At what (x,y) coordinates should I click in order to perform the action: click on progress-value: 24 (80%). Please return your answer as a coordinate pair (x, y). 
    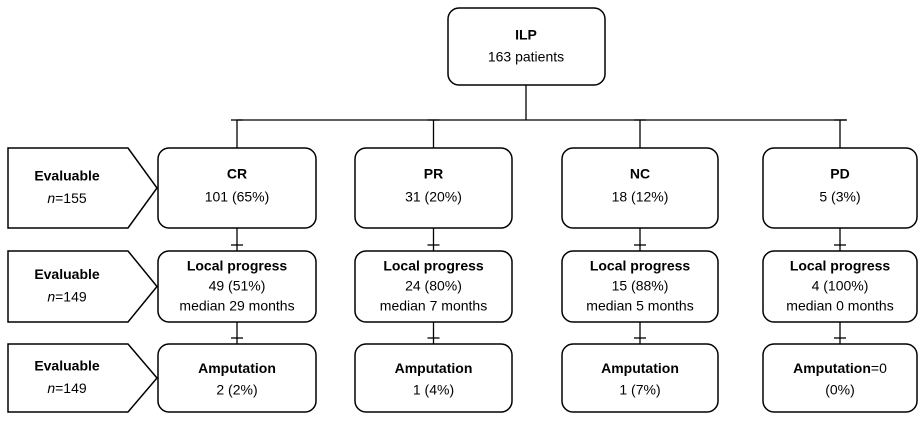
    Looking at the image, I should click on (433, 286).